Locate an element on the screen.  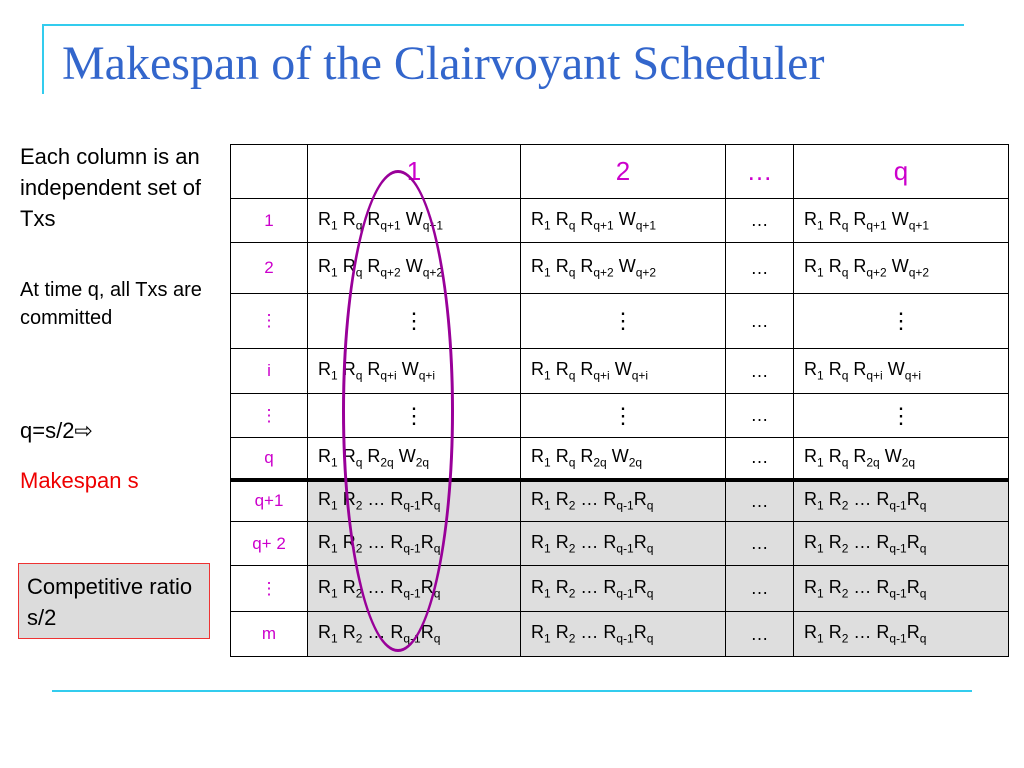
bottom-rule is located at coordinates (512, 691).